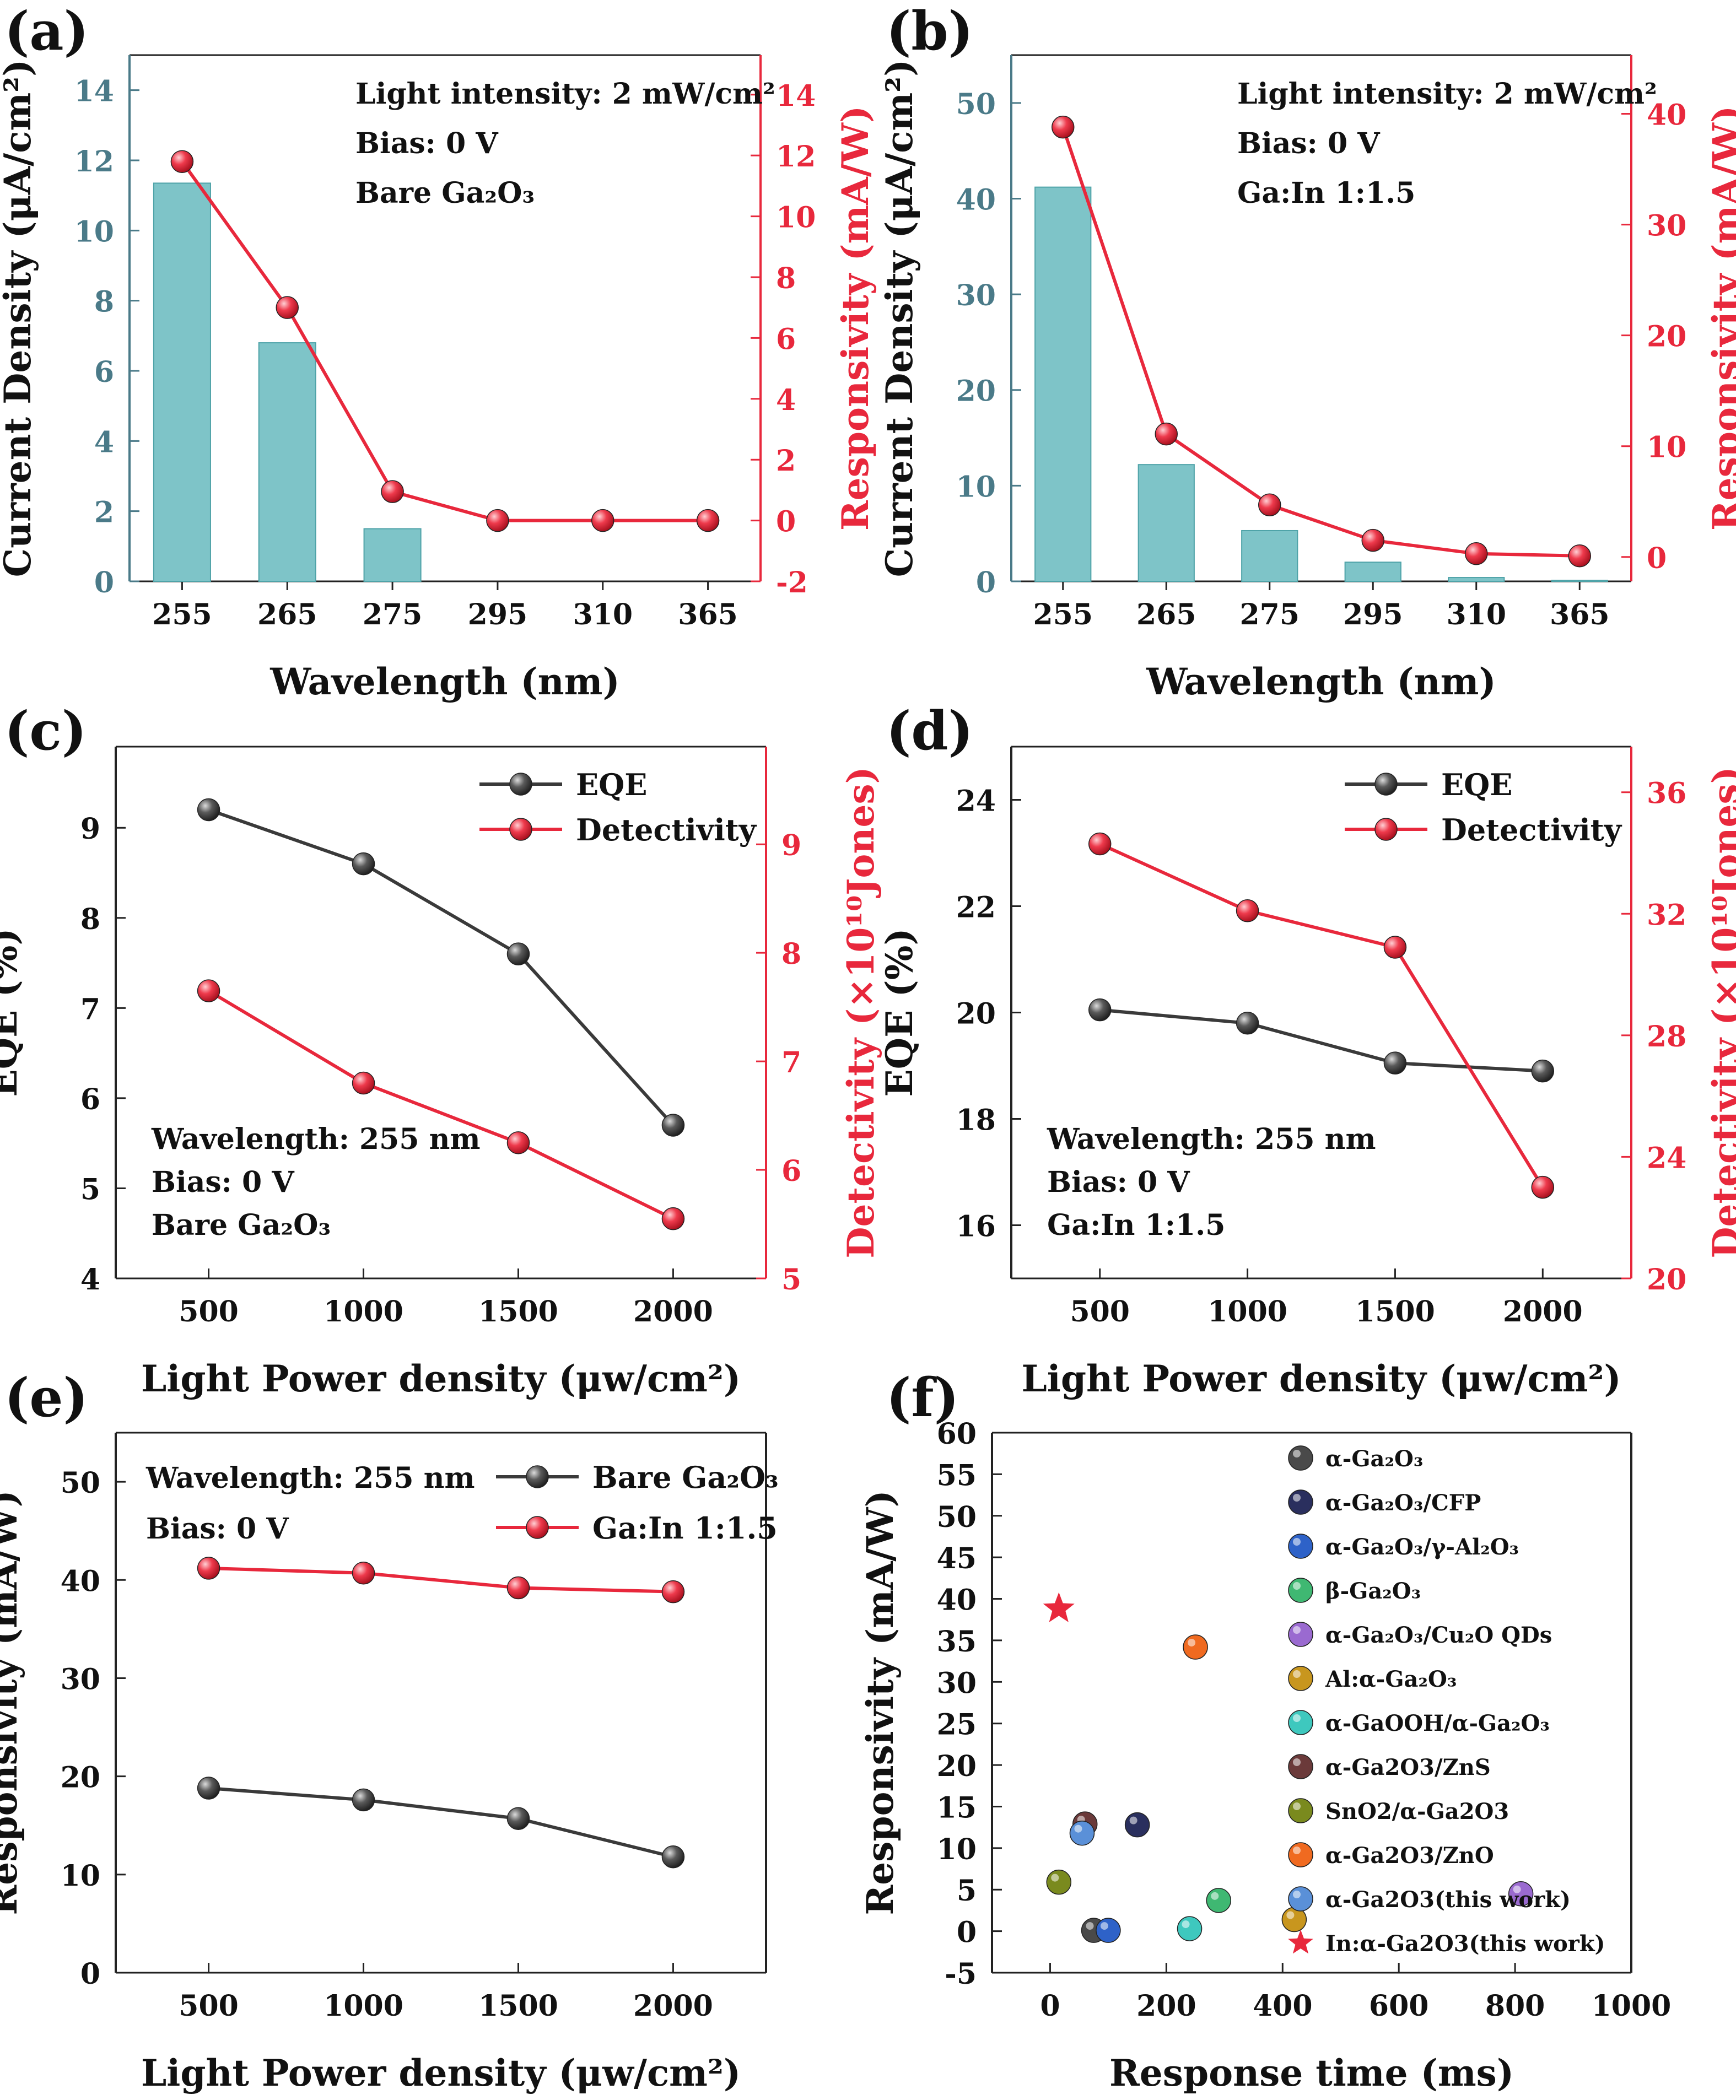  What do you see at coordinates (786, 522) in the screenshot?
I see `y2-tick-label: 0` at bounding box center [786, 522].